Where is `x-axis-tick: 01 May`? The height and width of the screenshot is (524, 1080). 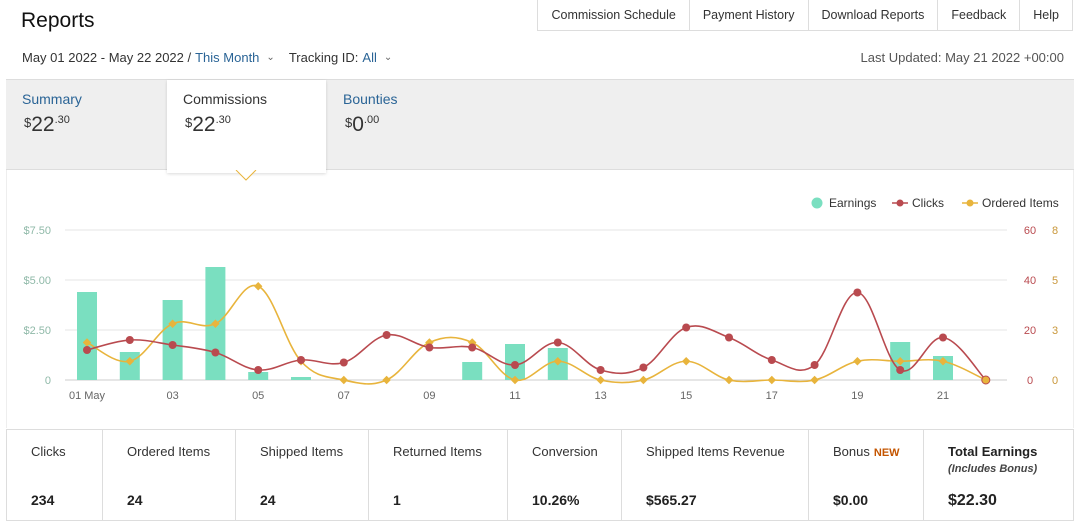
x-axis-tick: 01 May is located at coordinates (87, 396).